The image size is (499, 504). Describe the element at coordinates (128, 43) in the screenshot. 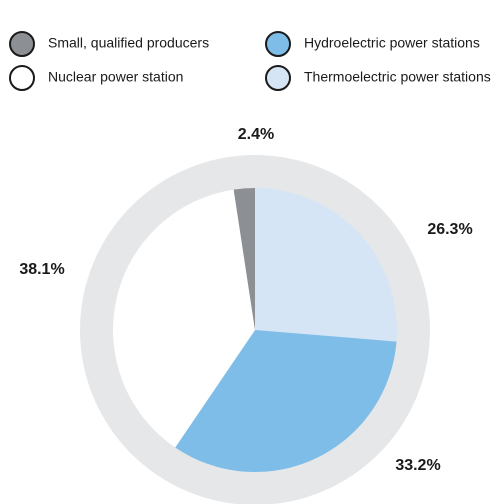

I see `legend-label: Small, qualified producers` at that location.